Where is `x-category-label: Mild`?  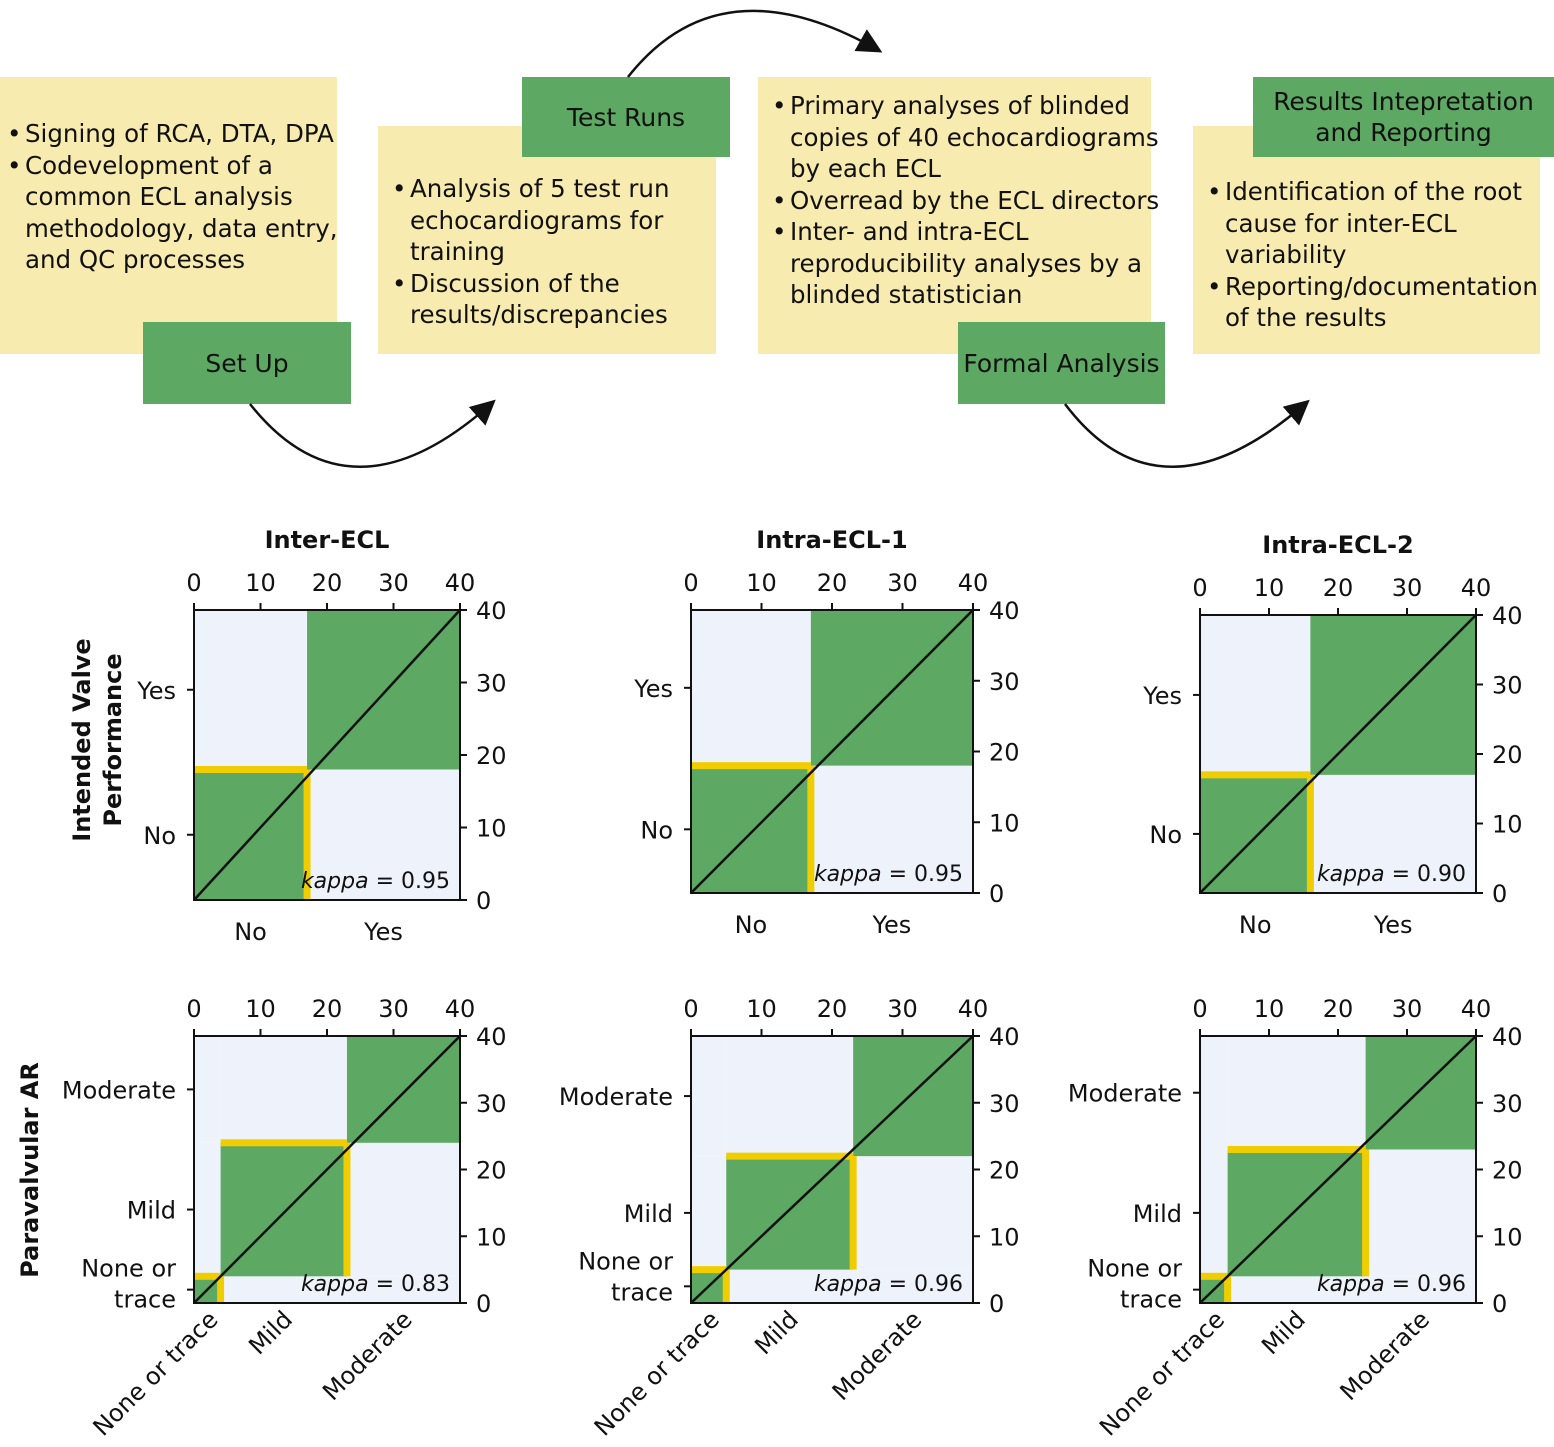 x-category-label: Mild is located at coordinates (776, 1332).